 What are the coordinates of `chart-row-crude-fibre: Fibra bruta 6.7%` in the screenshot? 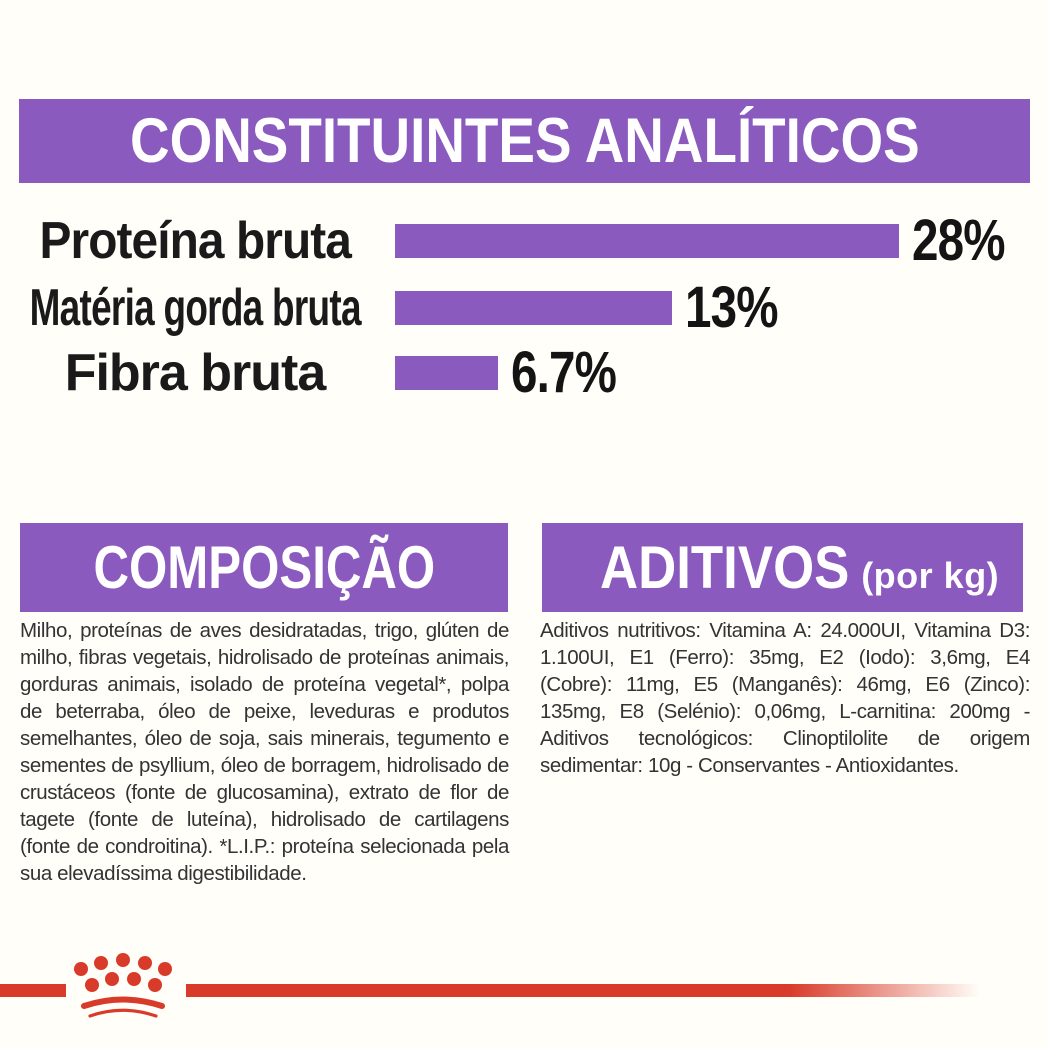 It's located at (524, 373).